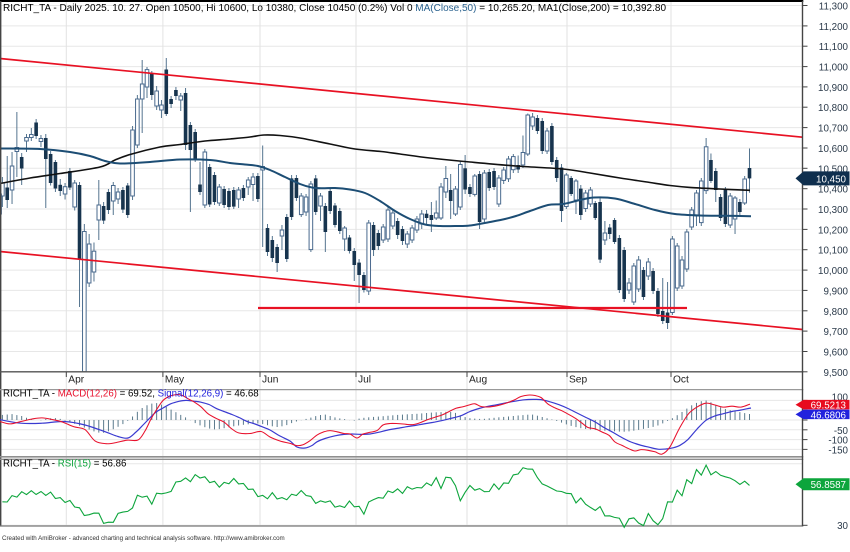 The image size is (850, 552). What do you see at coordinates (834, 47) in the screenshot?
I see `svg-text: 11,100` at bounding box center [834, 47].